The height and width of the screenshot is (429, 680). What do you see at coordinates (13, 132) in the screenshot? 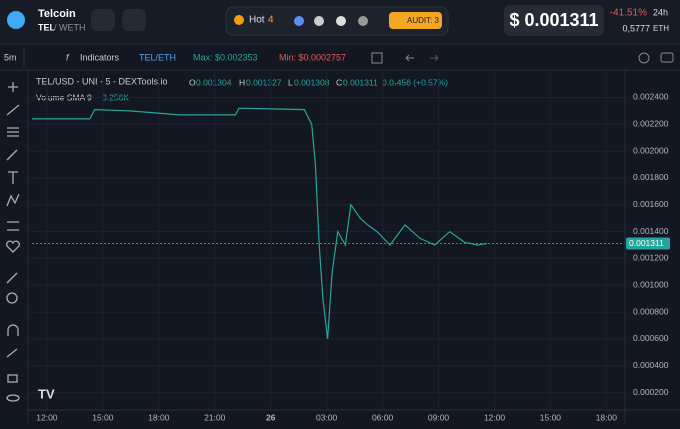
I see `fib-tool` at bounding box center [13, 132].